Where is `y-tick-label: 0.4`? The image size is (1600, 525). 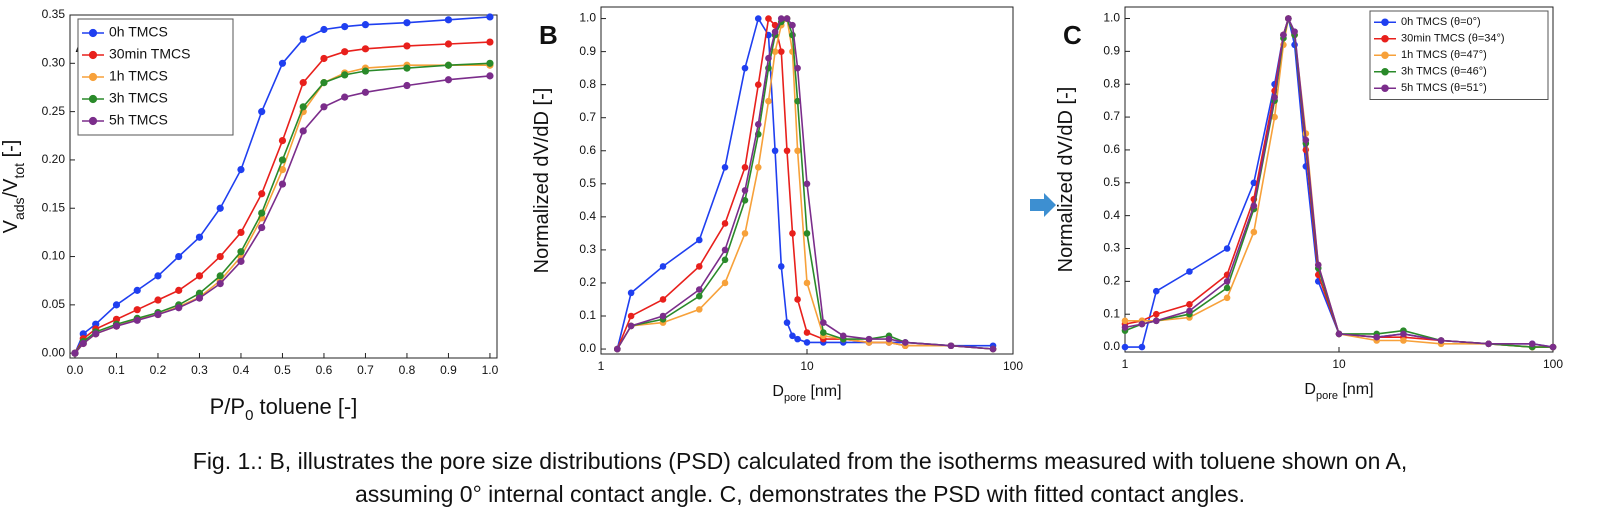 y-tick-label: 0.4 is located at coordinates (587, 216).